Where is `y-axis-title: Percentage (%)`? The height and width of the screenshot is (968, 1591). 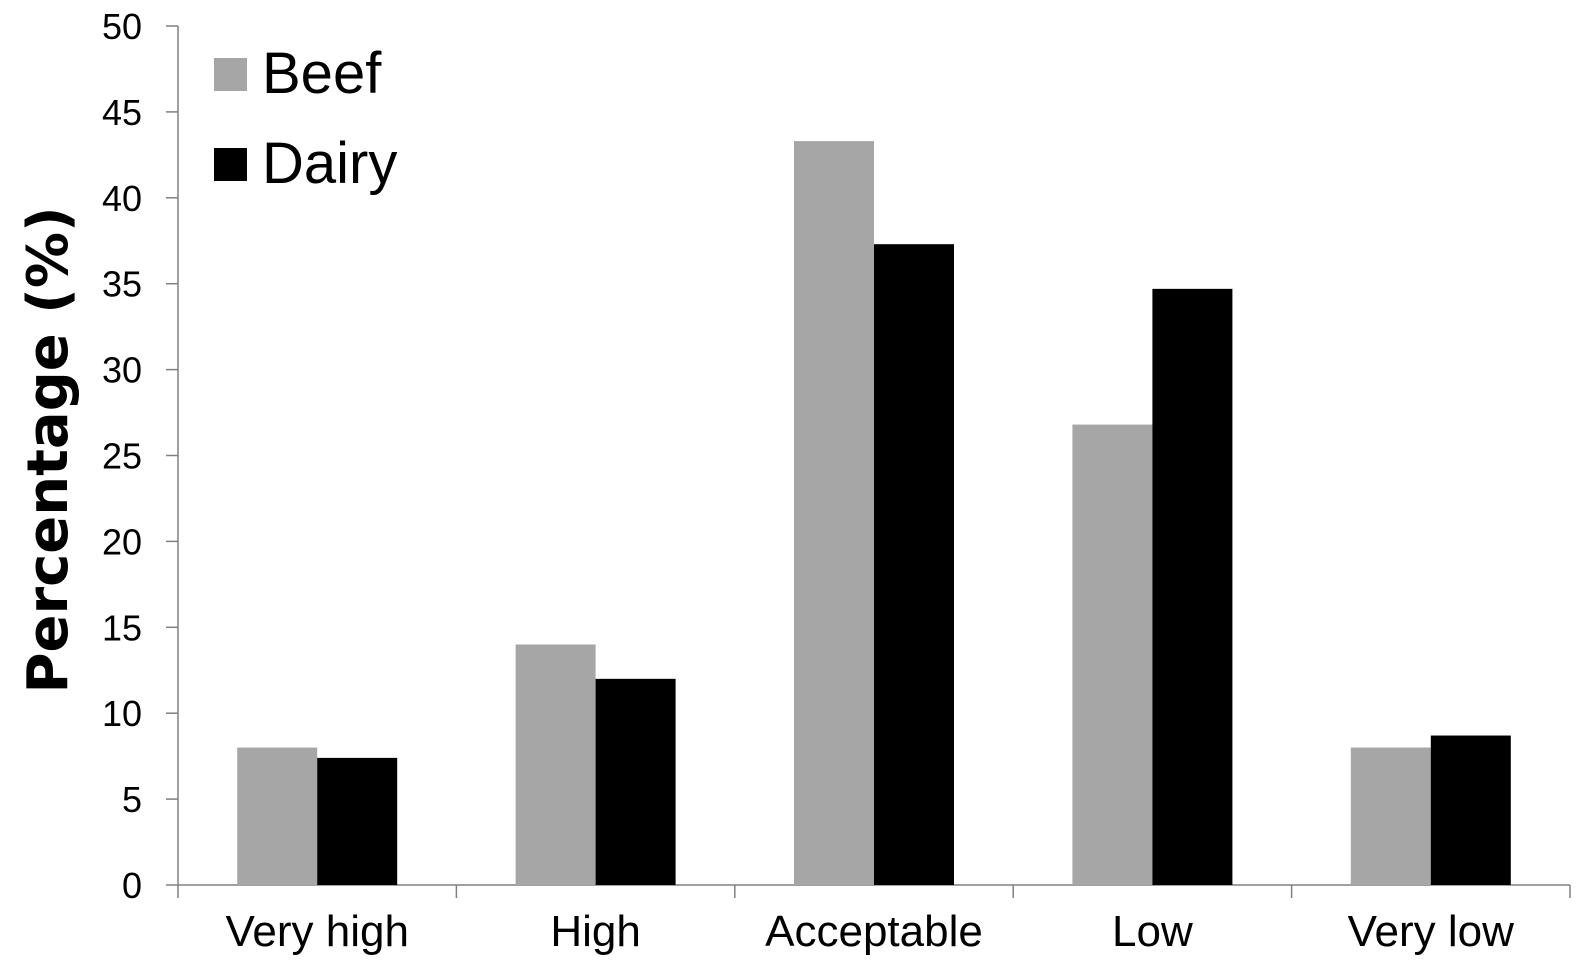
y-axis-title: Percentage (%) is located at coordinates (48, 449).